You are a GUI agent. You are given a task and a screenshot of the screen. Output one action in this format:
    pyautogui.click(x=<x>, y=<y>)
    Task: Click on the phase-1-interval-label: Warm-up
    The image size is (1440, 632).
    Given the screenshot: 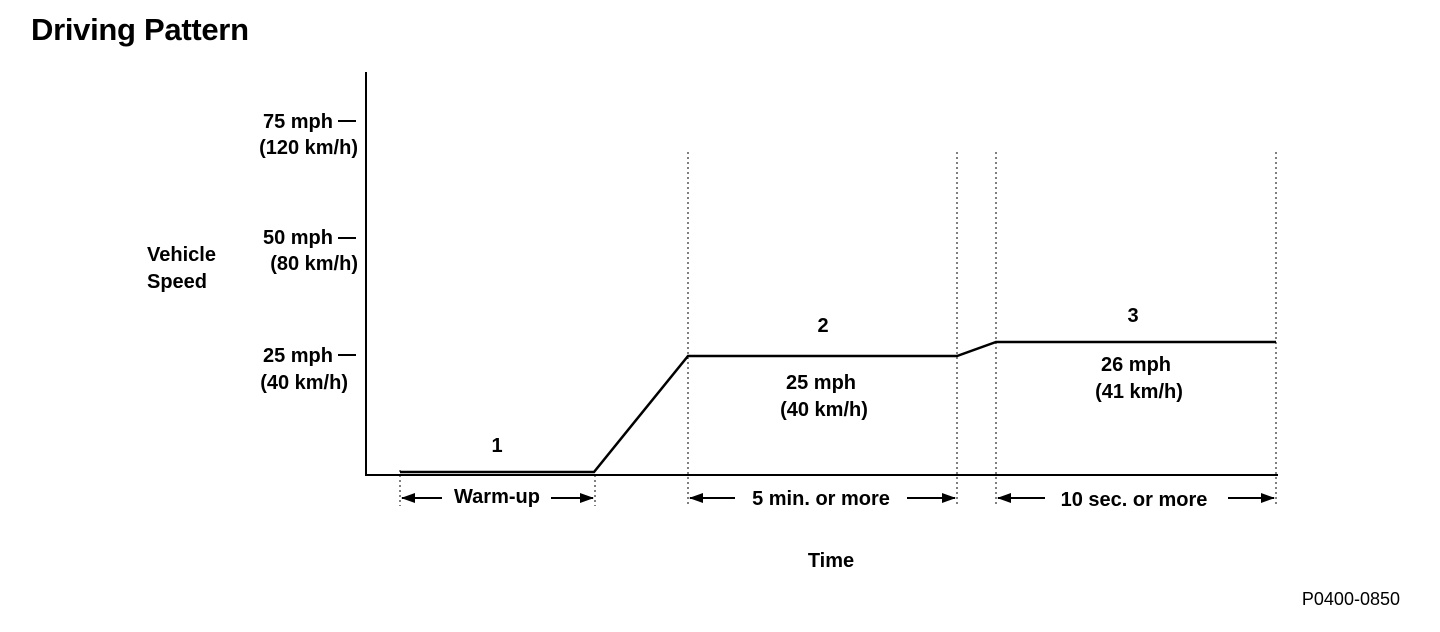 What is the action you would take?
    pyautogui.click(x=497, y=497)
    